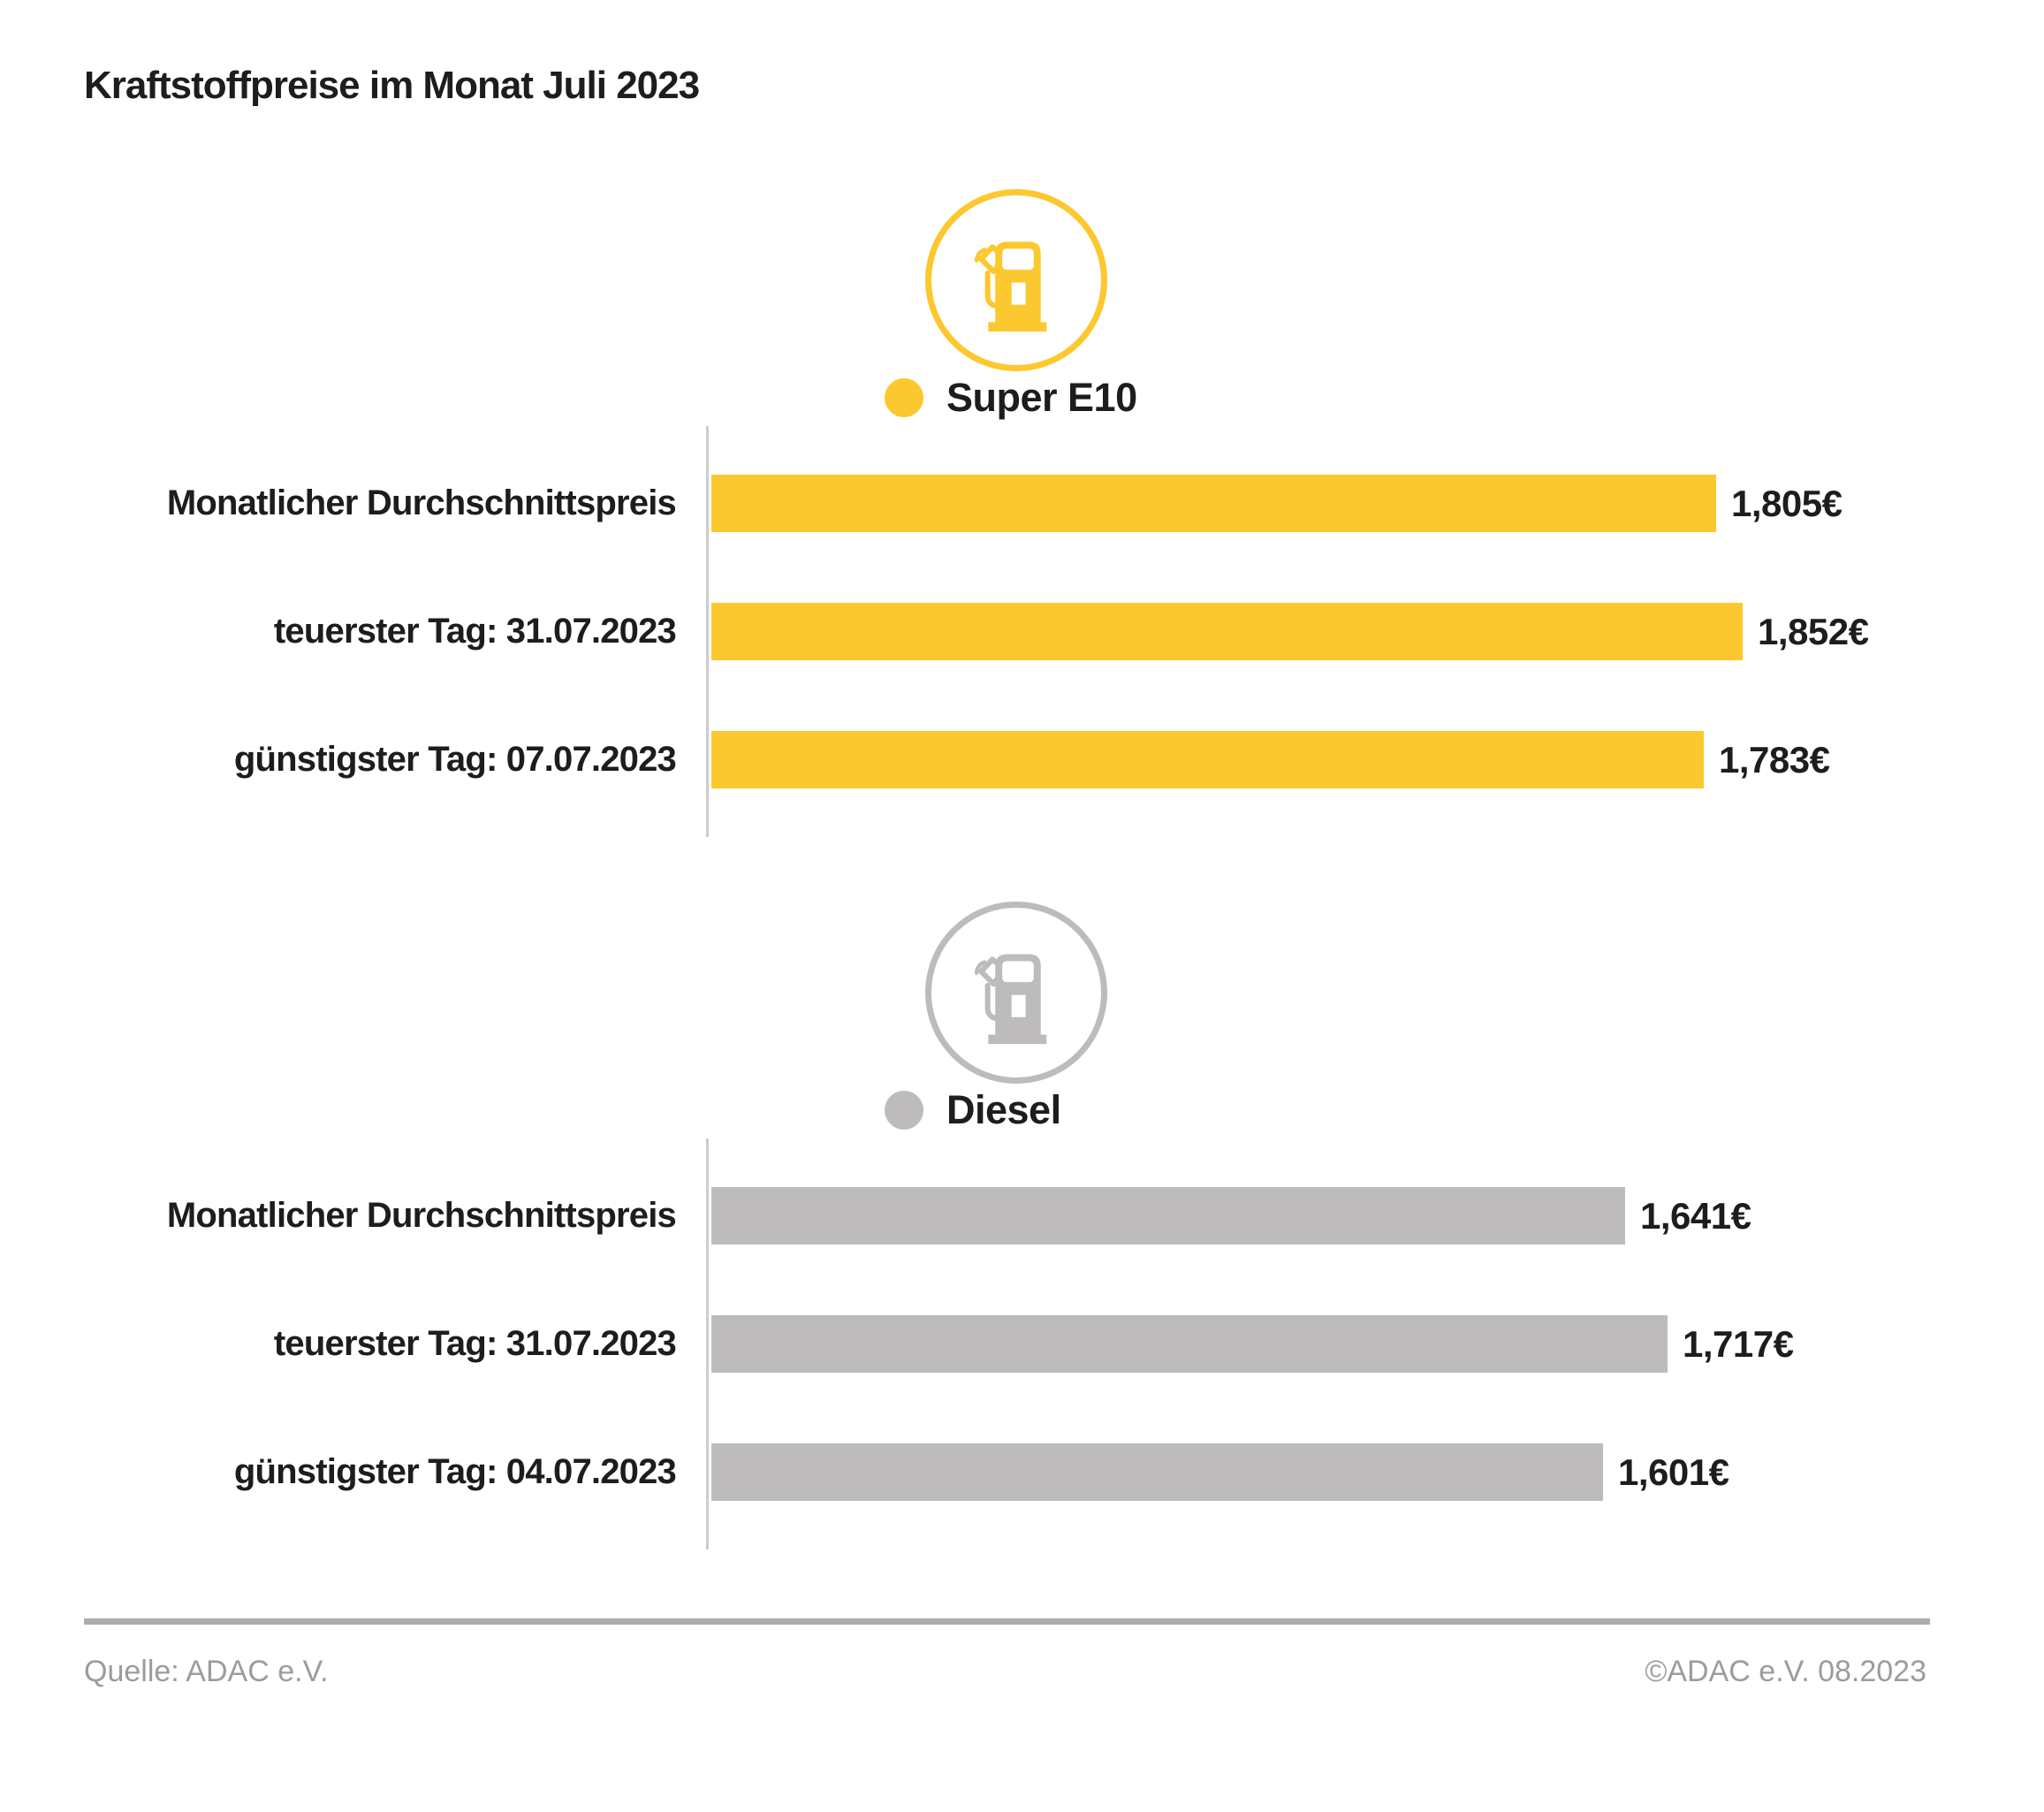  What do you see at coordinates (1813, 631) in the screenshot?
I see `bar-value-label: 1,852€` at bounding box center [1813, 631].